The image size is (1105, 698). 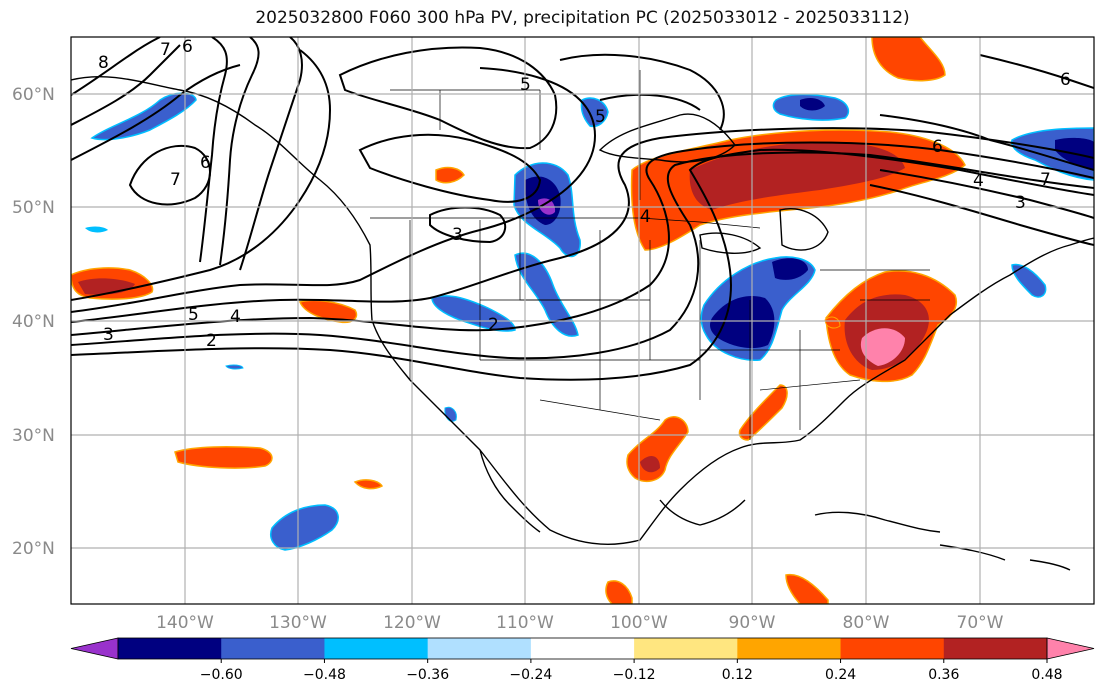 What do you see at coordinates (221, 675) in the screenshot?
I see `colorbar-tick-label: −0.60` at bounding box center [221, 675].